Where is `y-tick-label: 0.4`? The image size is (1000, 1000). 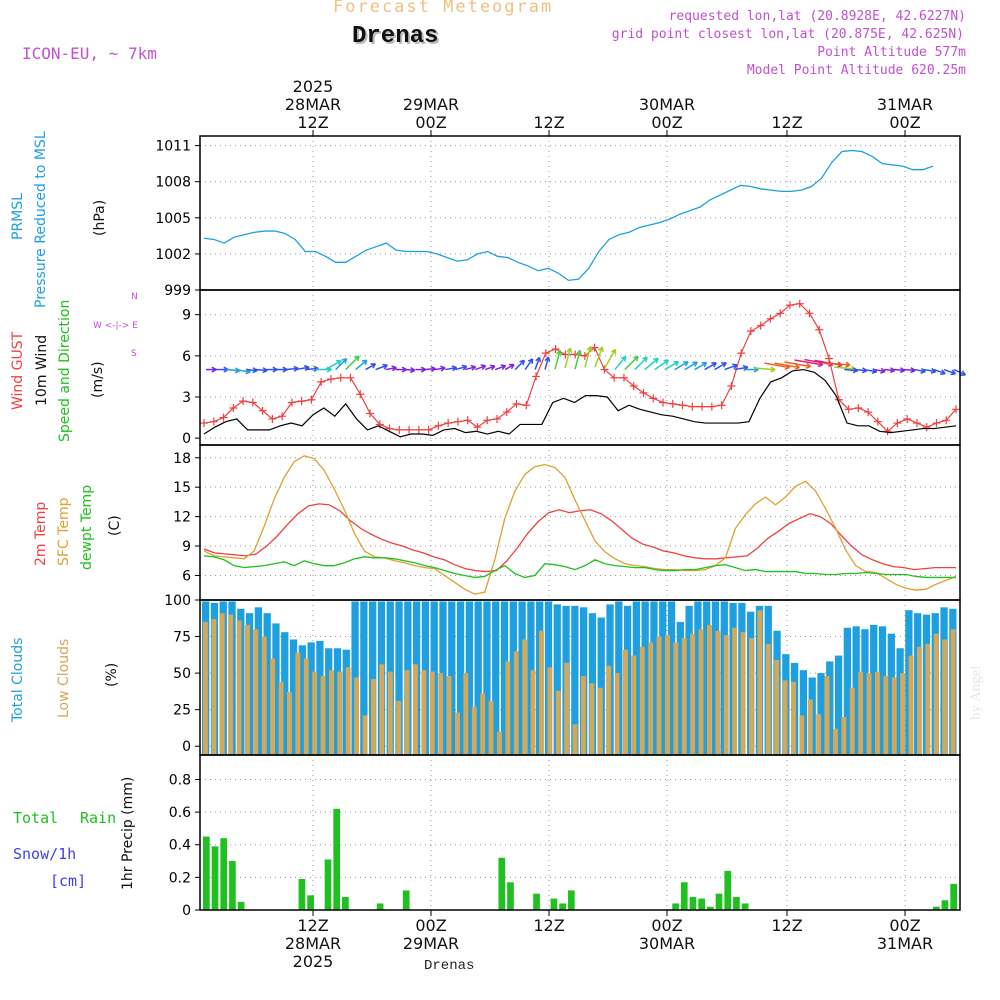
y-tick-label: 0.4 is located at coordinates (180, 846).